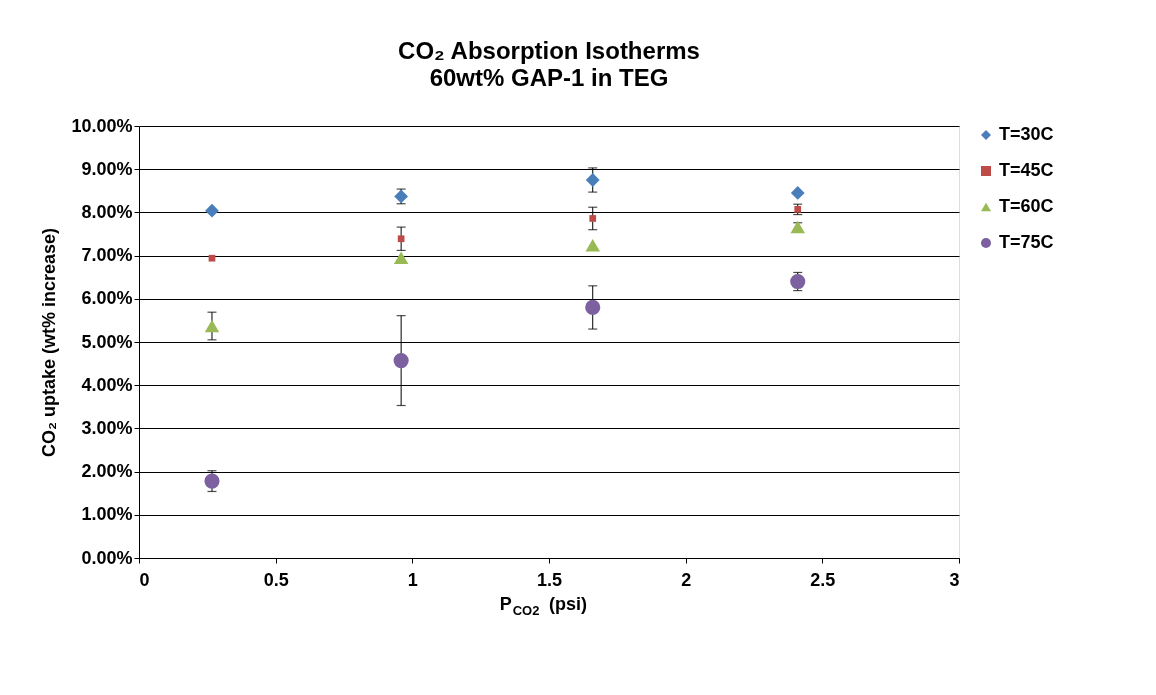 The height and width of the screenshot is (695, 1156). What do you see at coordinates (107, 471) in the screenshot?
I see `y-tick-label: 2.00%` at bounding box center [107, 471].